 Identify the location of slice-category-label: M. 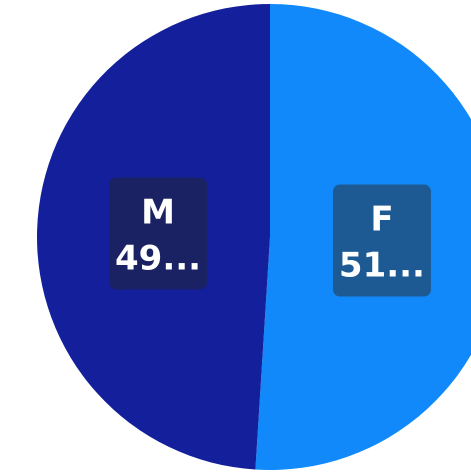
(158, 212).